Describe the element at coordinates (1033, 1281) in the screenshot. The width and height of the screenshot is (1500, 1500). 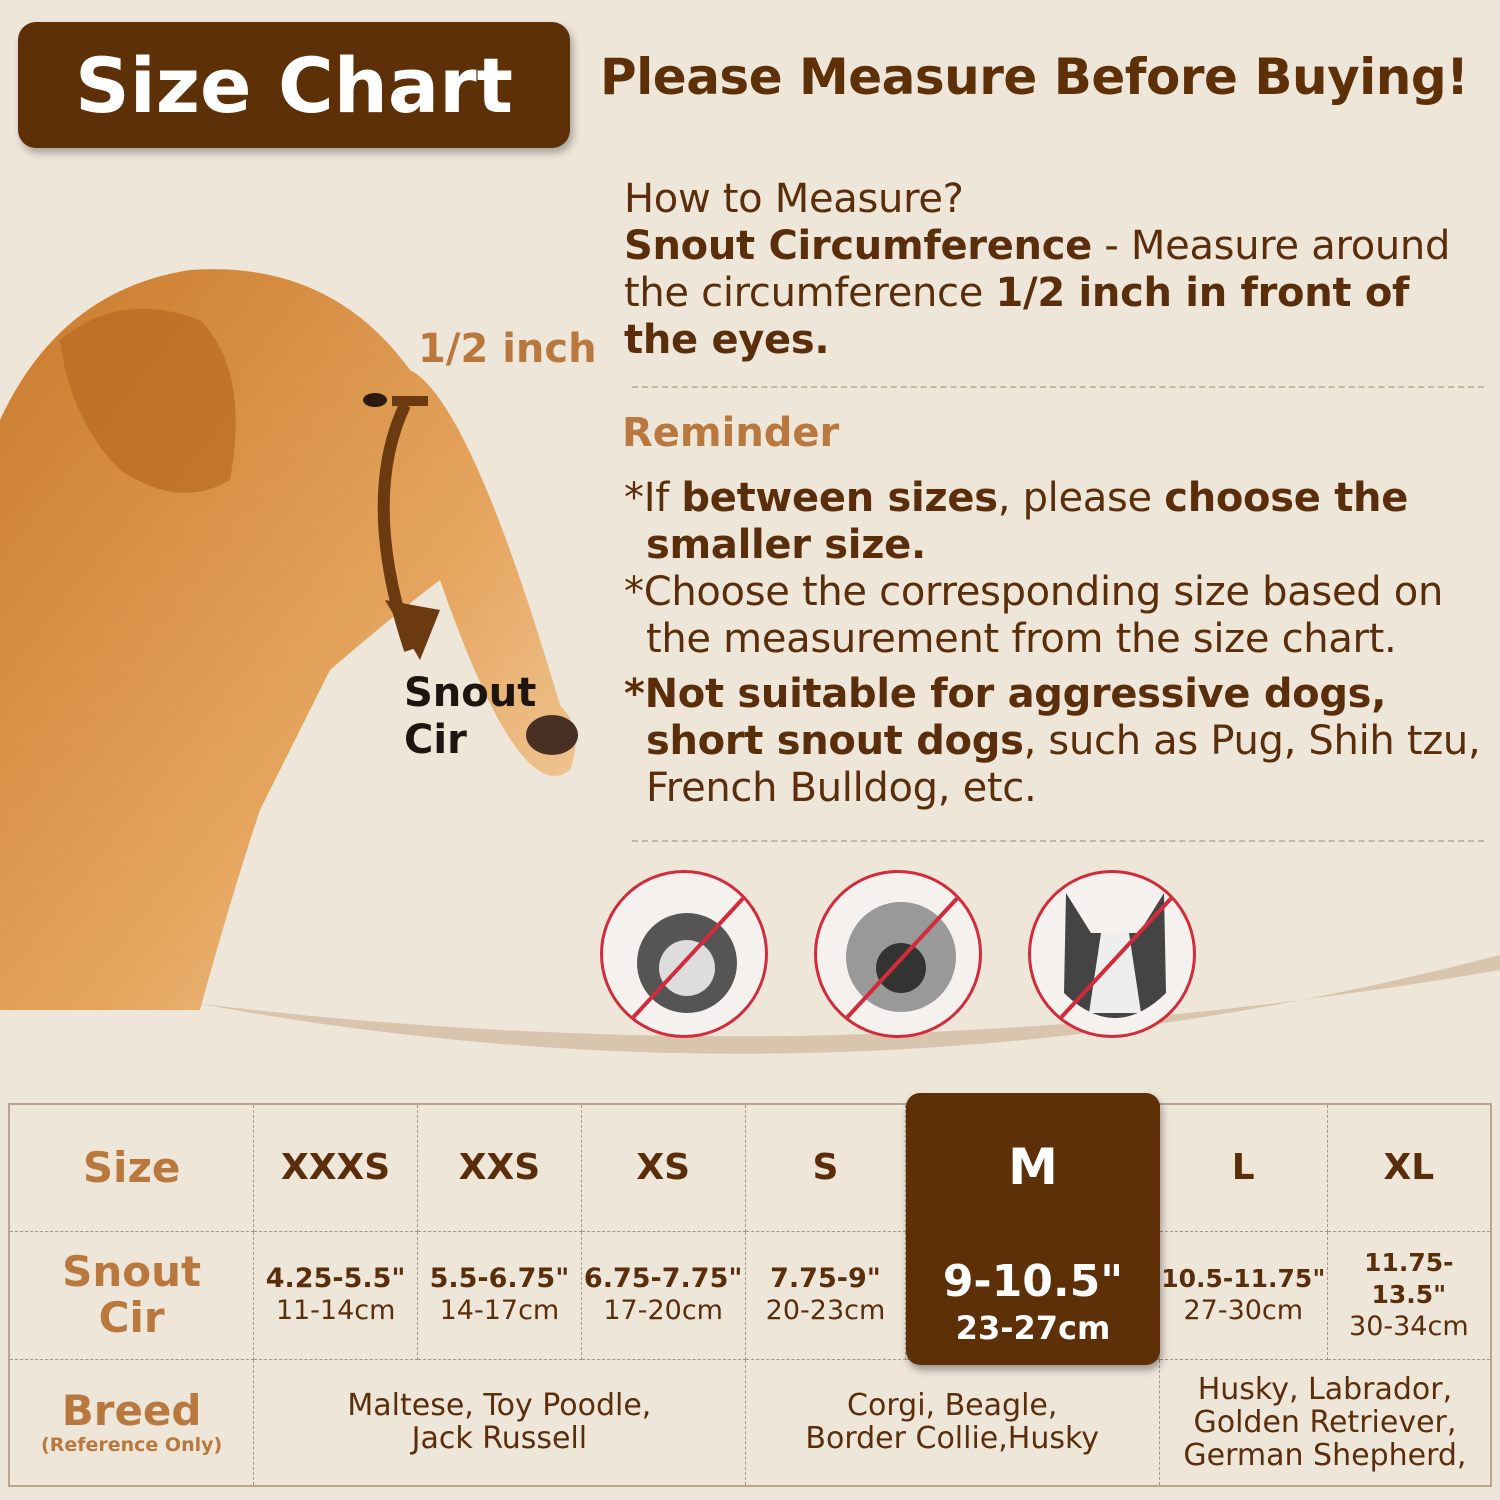
I see `snout-m-inch: 9-10.5"` at that location.